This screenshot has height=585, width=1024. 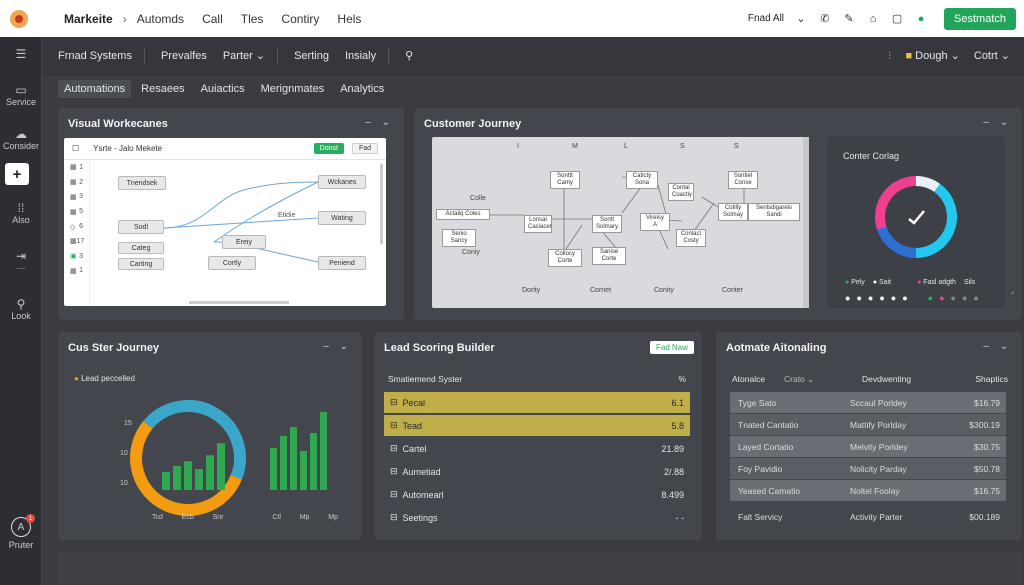 I want to click on scrollbar, so click(x=806, y=222).